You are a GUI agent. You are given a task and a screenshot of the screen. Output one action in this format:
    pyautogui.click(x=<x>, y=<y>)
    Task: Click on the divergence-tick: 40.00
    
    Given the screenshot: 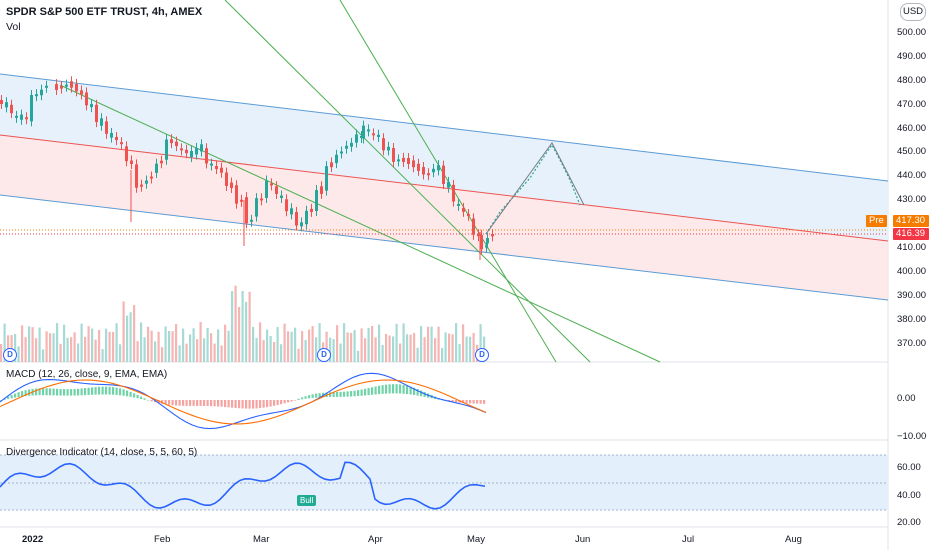 What is the action you would take?
    pyautogui.click(x=909, y=495)
    